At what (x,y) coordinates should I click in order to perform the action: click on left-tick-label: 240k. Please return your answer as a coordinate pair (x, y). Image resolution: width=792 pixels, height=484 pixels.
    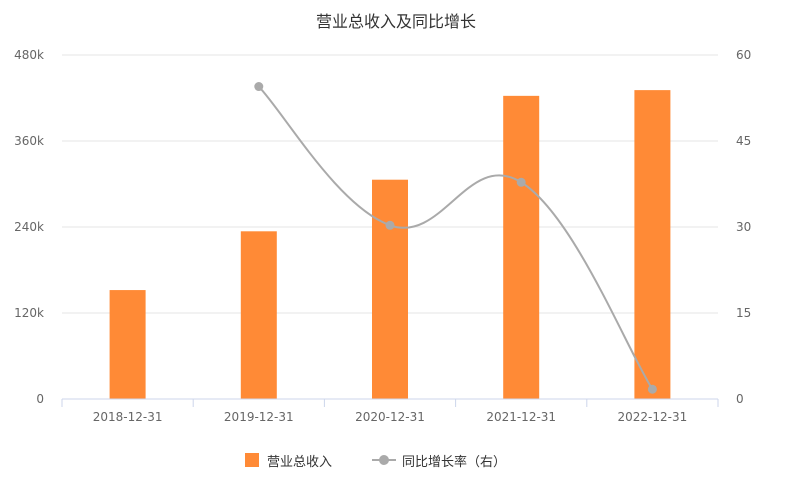
    Looking at the image, I should click on (29, 227).